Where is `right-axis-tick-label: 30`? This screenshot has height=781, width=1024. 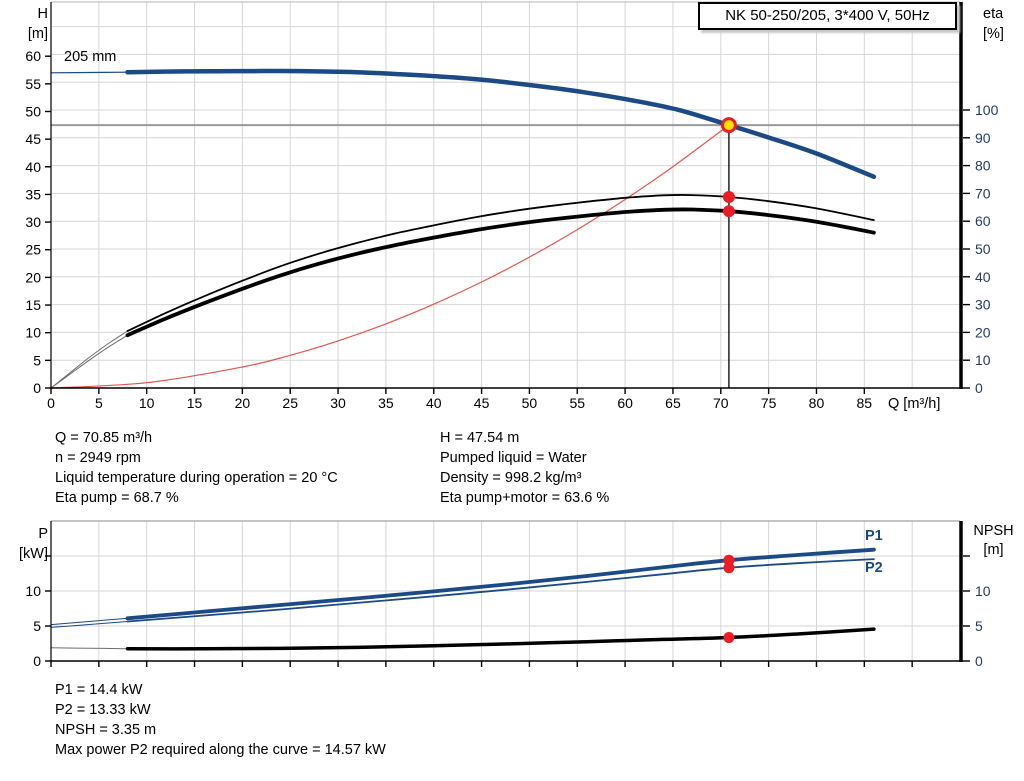
right-axis-tick-label: 30 is located at coordinates (983, 305).